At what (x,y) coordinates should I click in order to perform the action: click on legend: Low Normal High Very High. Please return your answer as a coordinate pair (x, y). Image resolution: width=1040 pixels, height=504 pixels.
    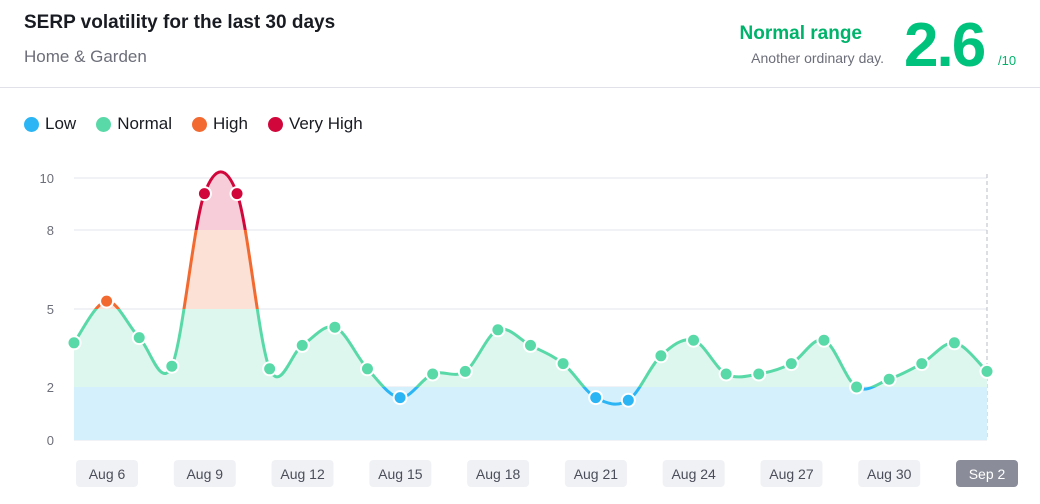
    Looking at the image, I should click on (193, 124).